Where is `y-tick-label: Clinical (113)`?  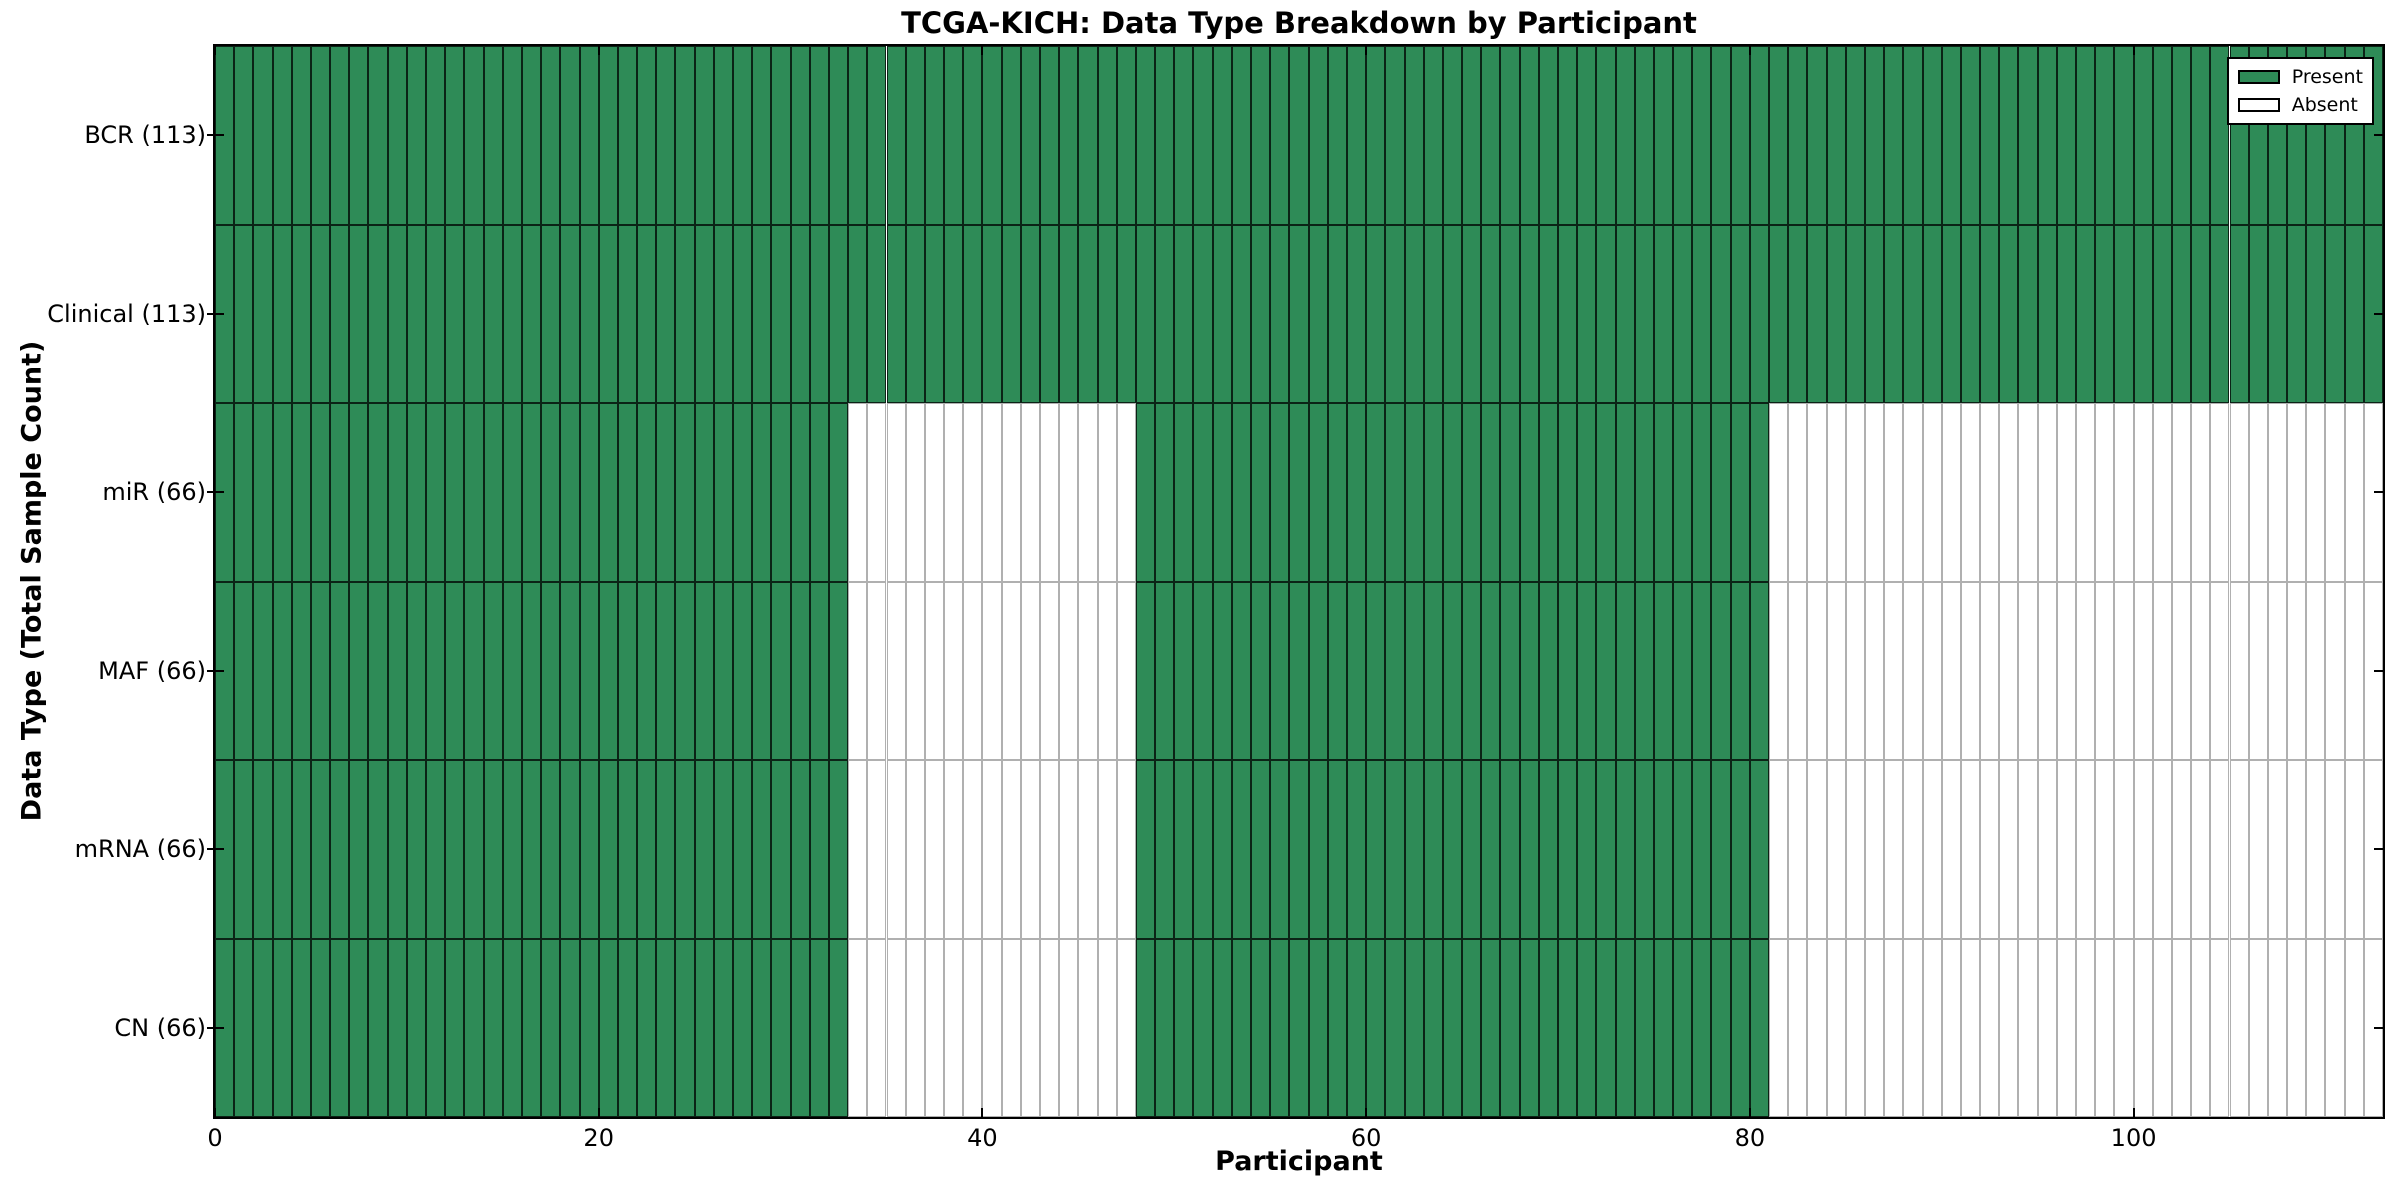
y-tick-label: Clinical (113) is located at coordinates (126, 313).